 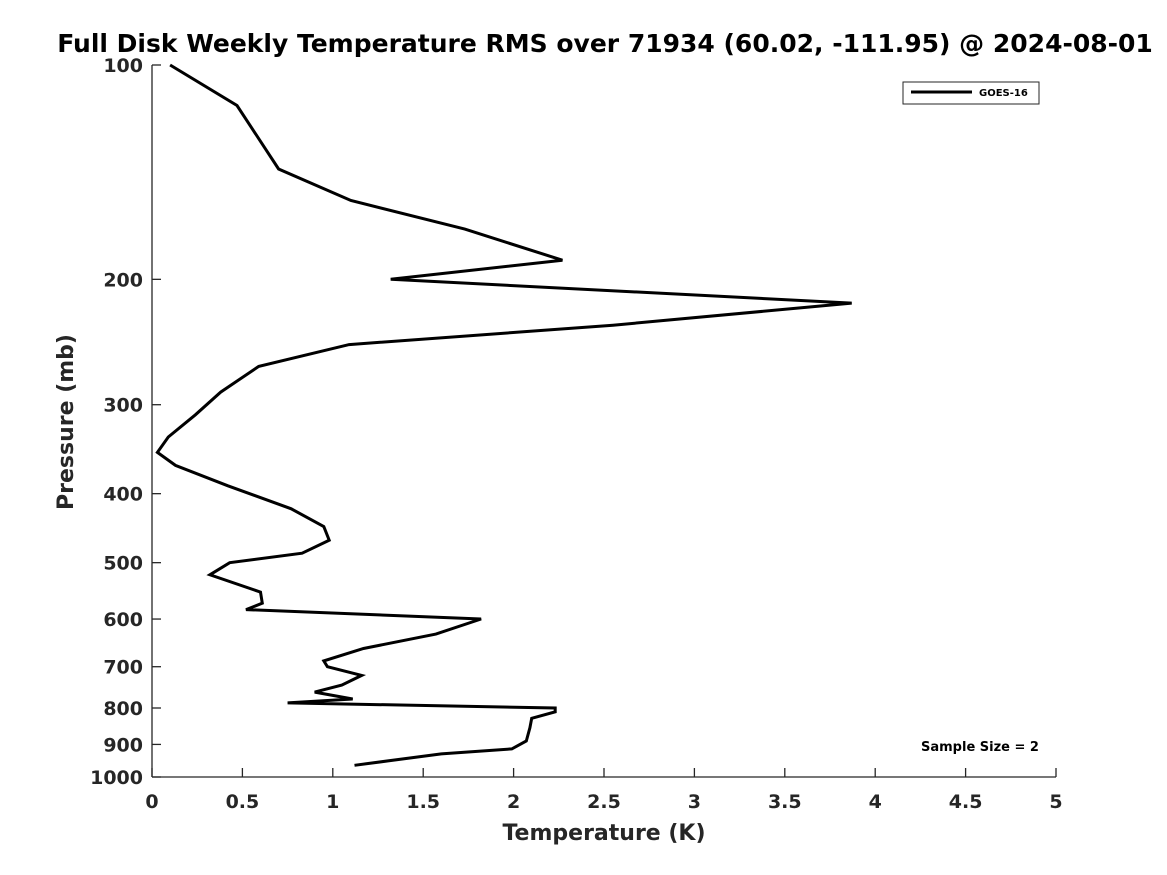 I want to click on x-tick-label: 1, so click(x=332, y=802).